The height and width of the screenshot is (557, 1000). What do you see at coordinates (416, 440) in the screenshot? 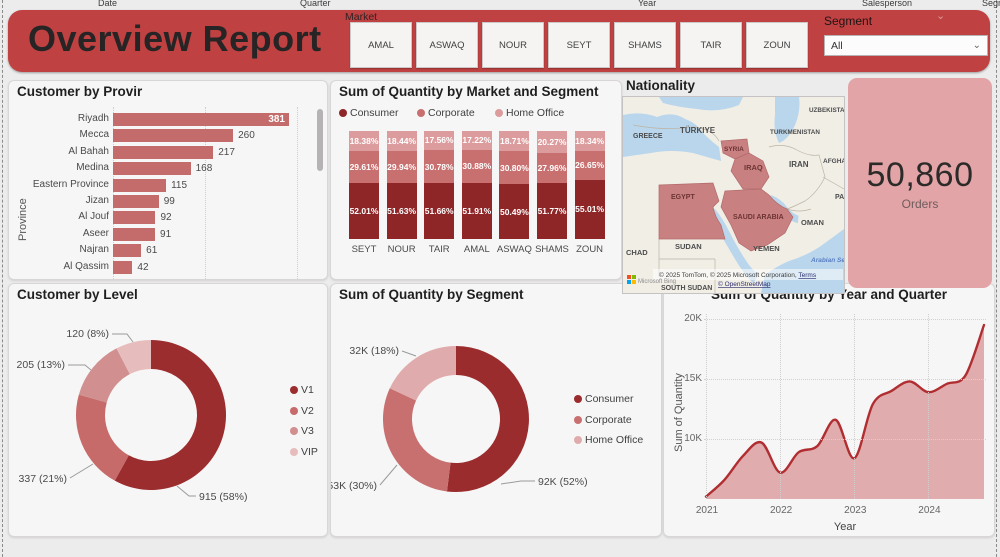
I see `donut-slice-corporate` at bounding box center [416, 440].